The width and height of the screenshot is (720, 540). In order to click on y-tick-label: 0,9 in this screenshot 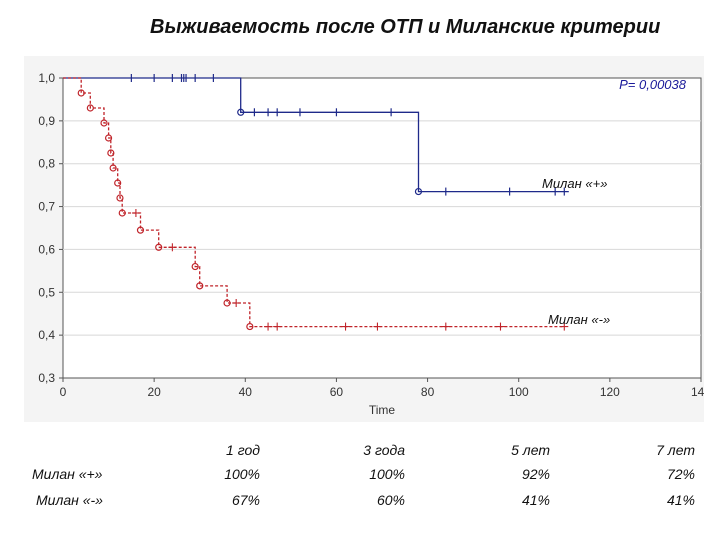, I will do `click(46, 121)`.